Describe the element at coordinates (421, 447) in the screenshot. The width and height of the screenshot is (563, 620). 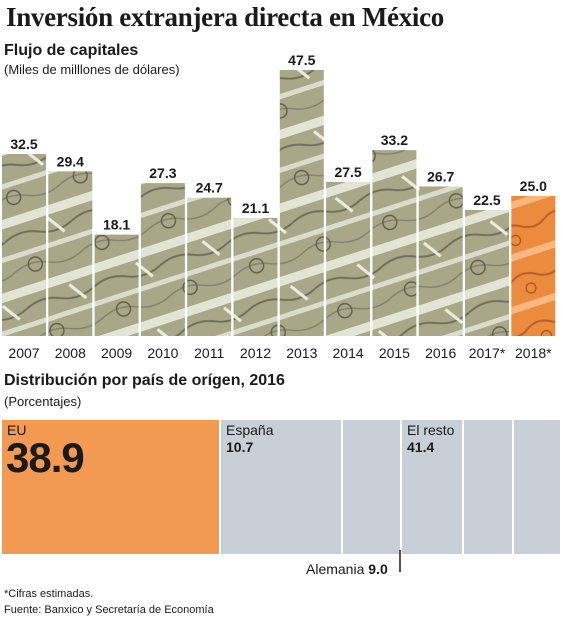
I see `cell-el-resto-value: 41.4` at that location.